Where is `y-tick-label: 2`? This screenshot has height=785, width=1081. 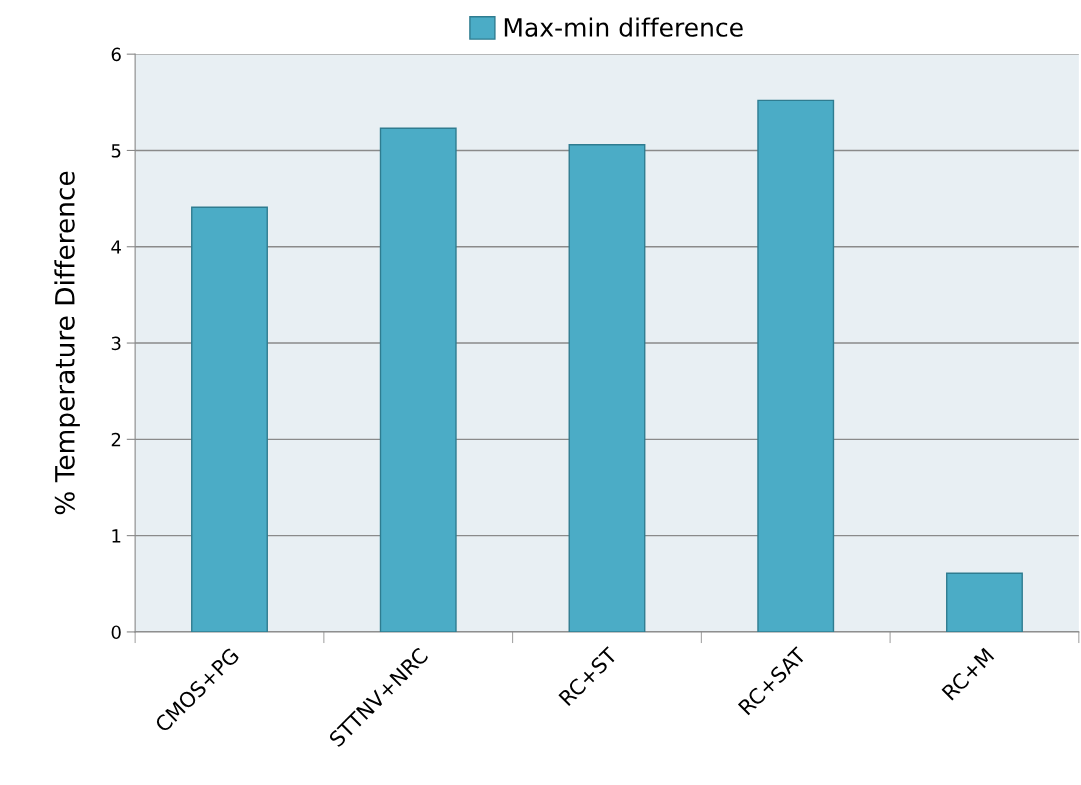
y-tick-label: 2 is located at coordinates (116, 439).